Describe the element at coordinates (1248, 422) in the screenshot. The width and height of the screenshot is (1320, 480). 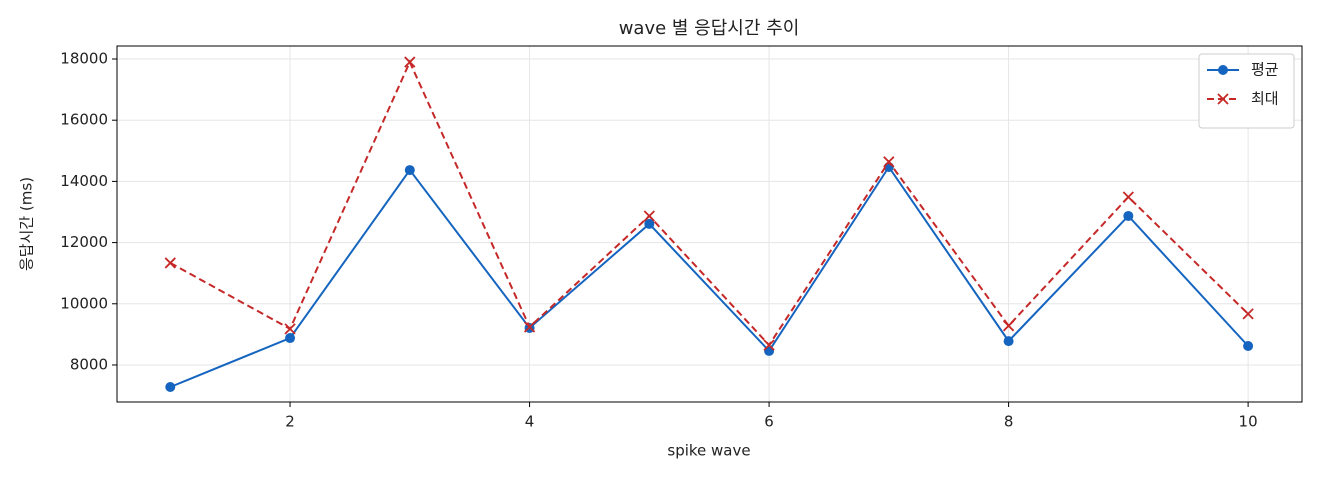
I see `x-tick-label: 10` at that location.